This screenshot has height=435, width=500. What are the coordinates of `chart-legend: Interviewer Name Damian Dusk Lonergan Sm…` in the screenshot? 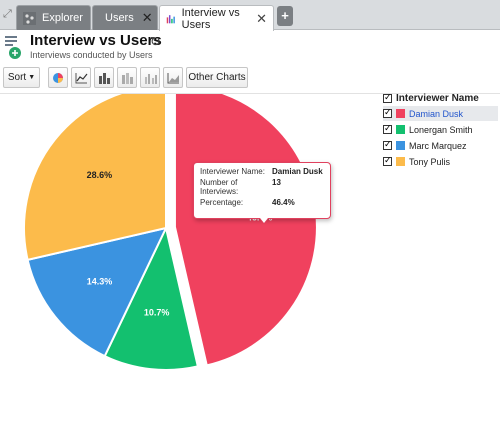 It's located at (440, 130).